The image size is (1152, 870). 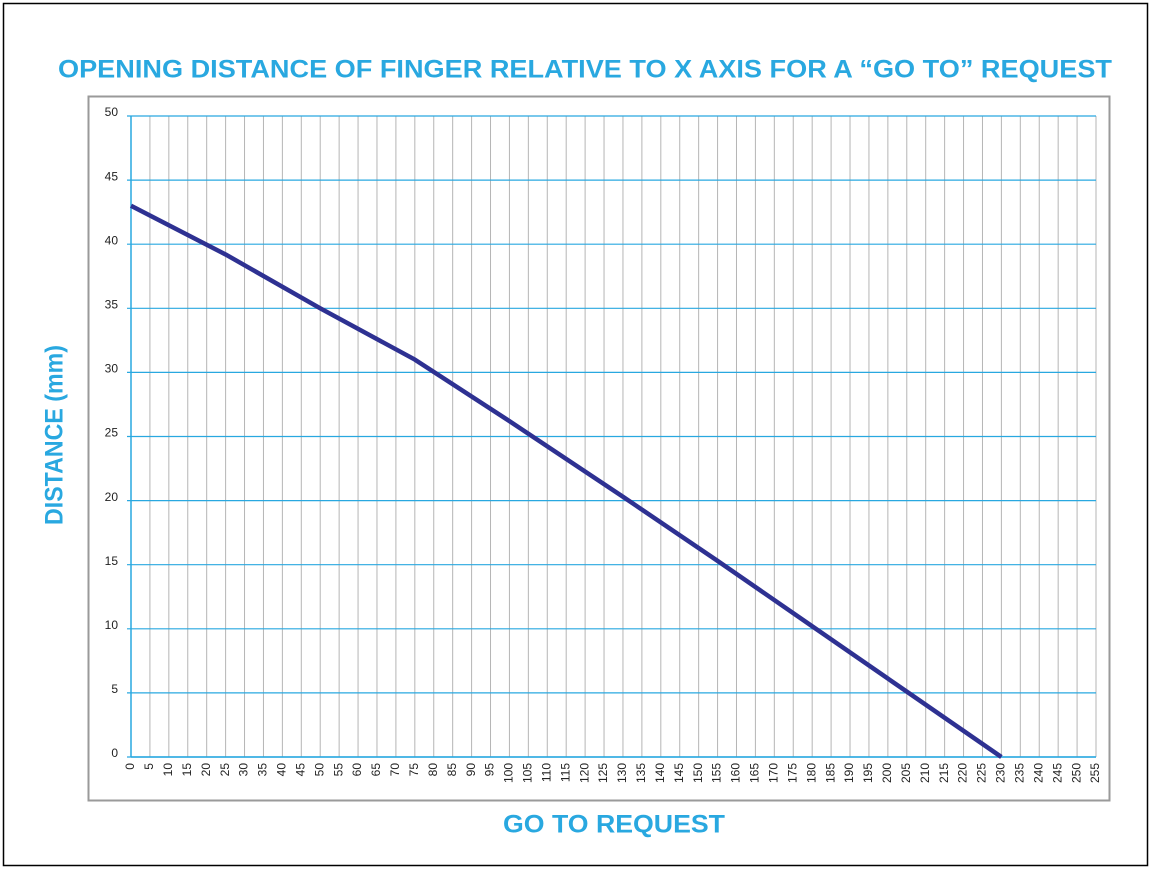 What do you see at coordinates (395, 770) in the screenshot?
I see `x-tick-label: 70` at bounding box center [395, 770].